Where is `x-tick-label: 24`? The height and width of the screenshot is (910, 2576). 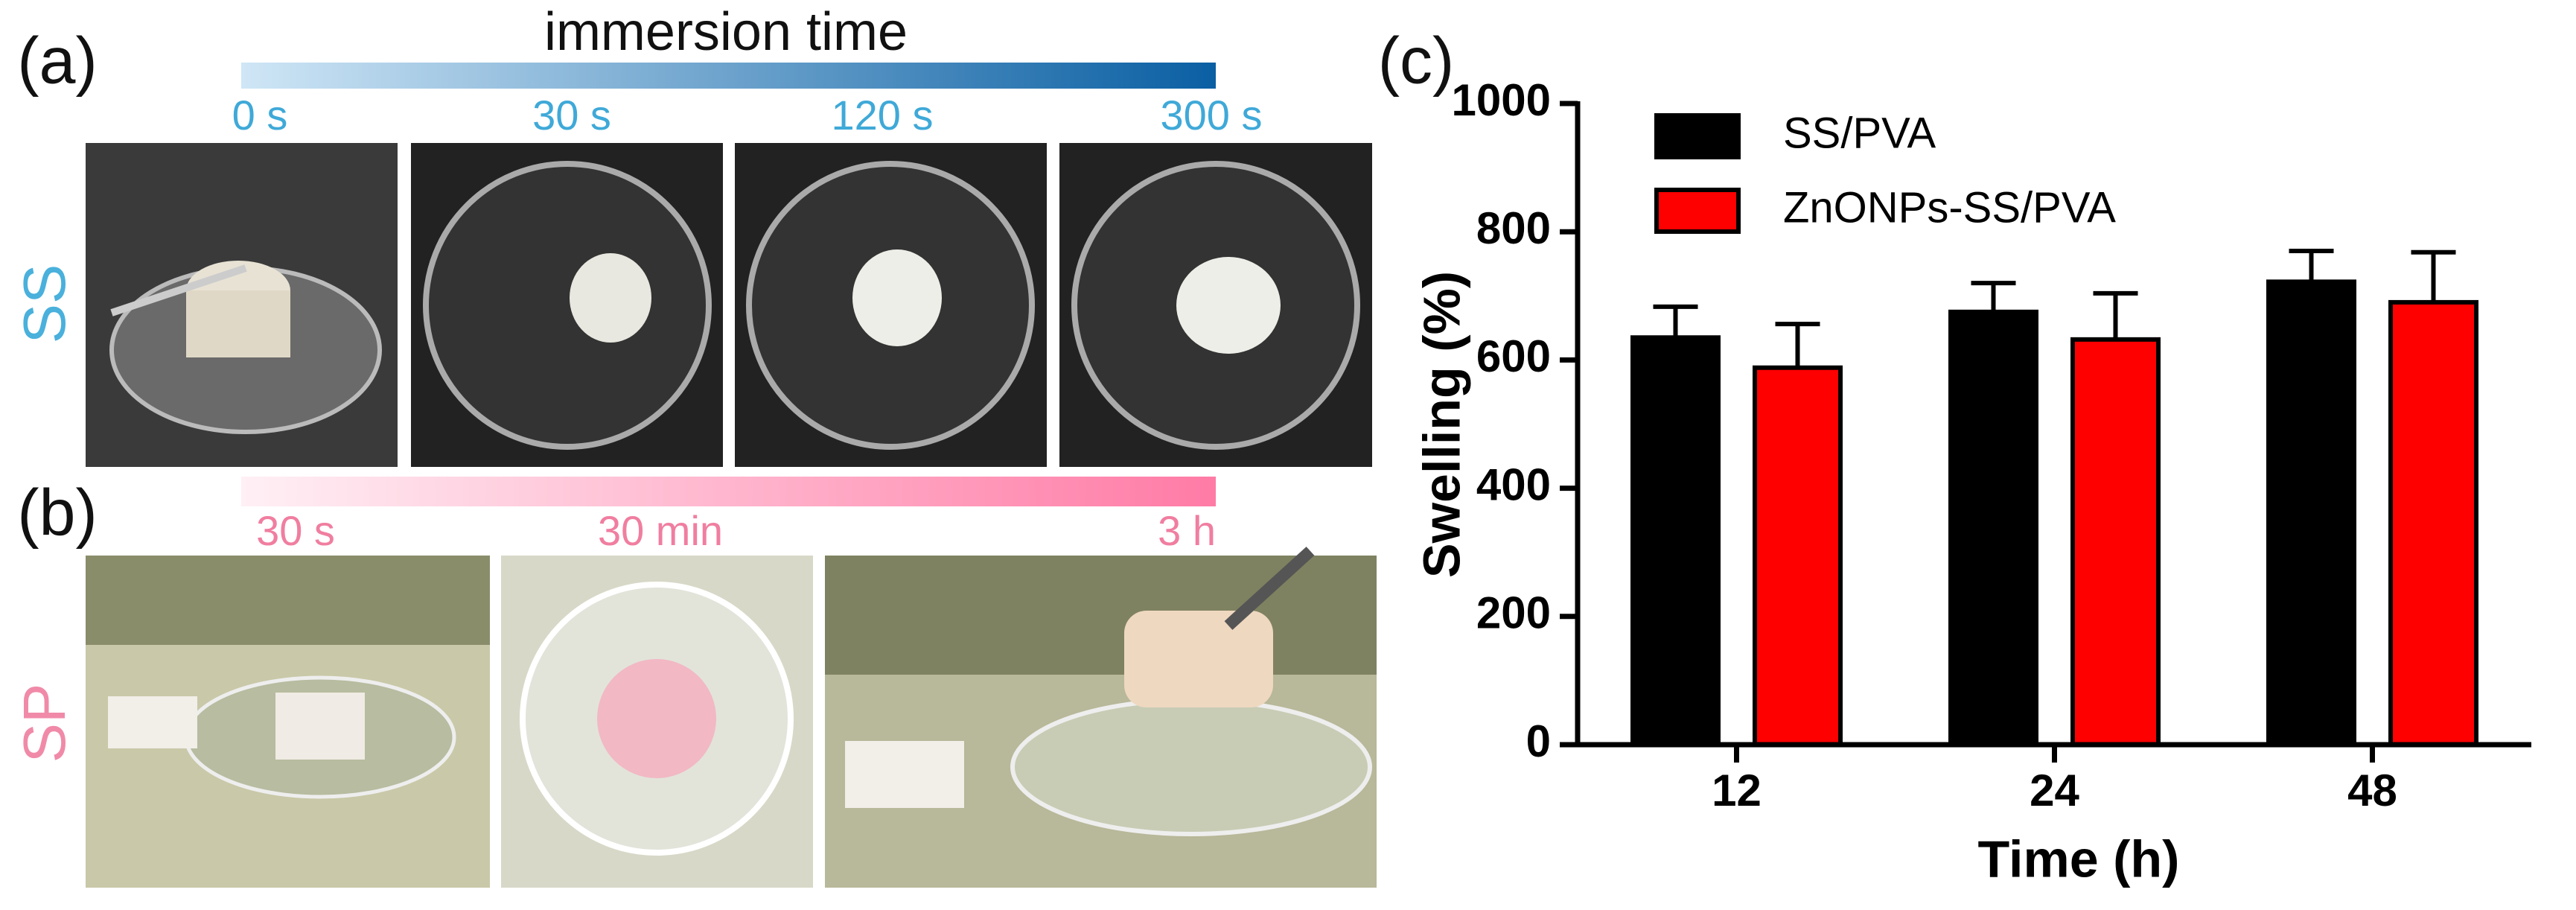
x-tick-label: 24 is located at coordinates (2054, 790).